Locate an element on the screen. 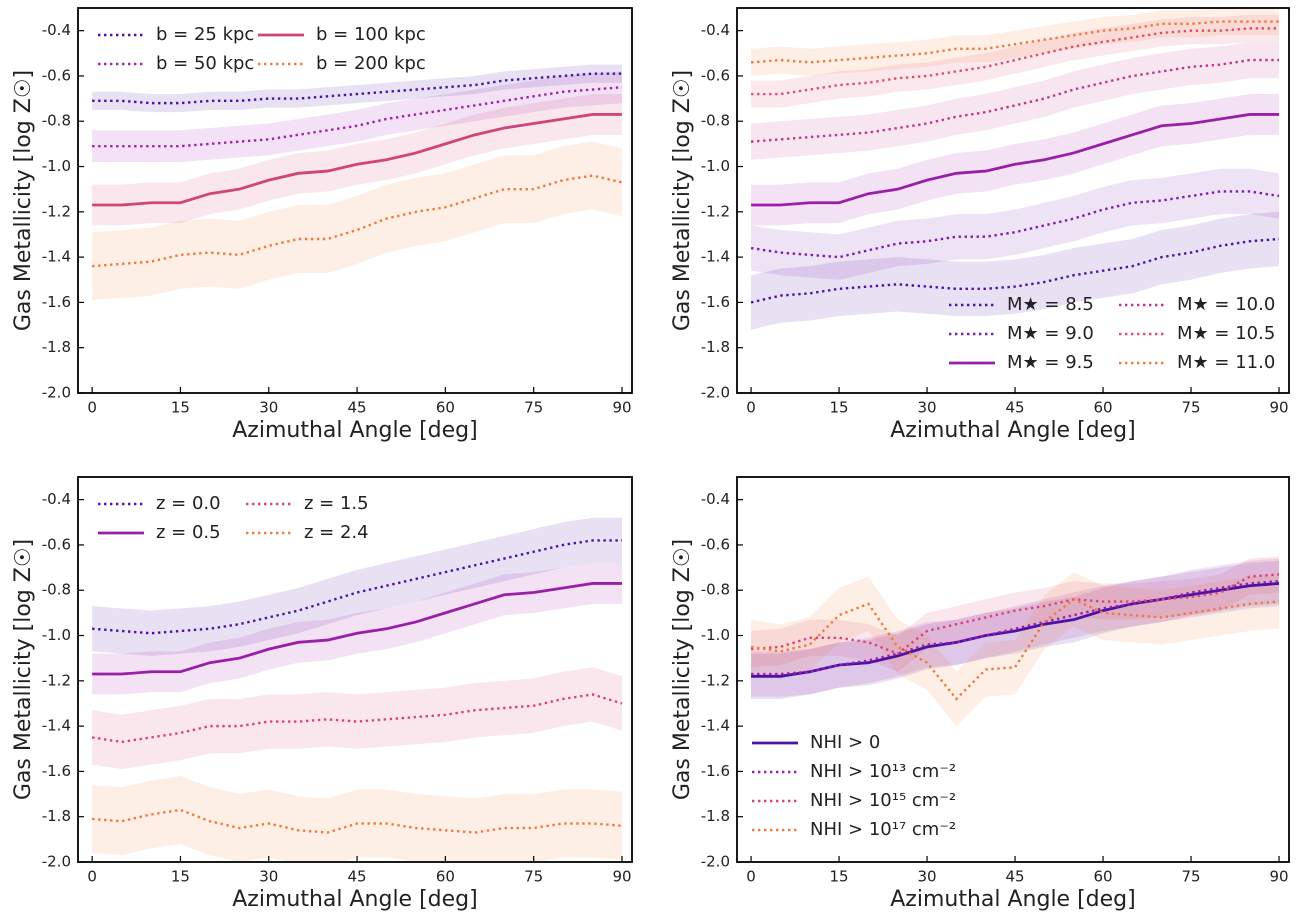  legend-label: M★ = 10.0 is located at coordinates (1226, 304).